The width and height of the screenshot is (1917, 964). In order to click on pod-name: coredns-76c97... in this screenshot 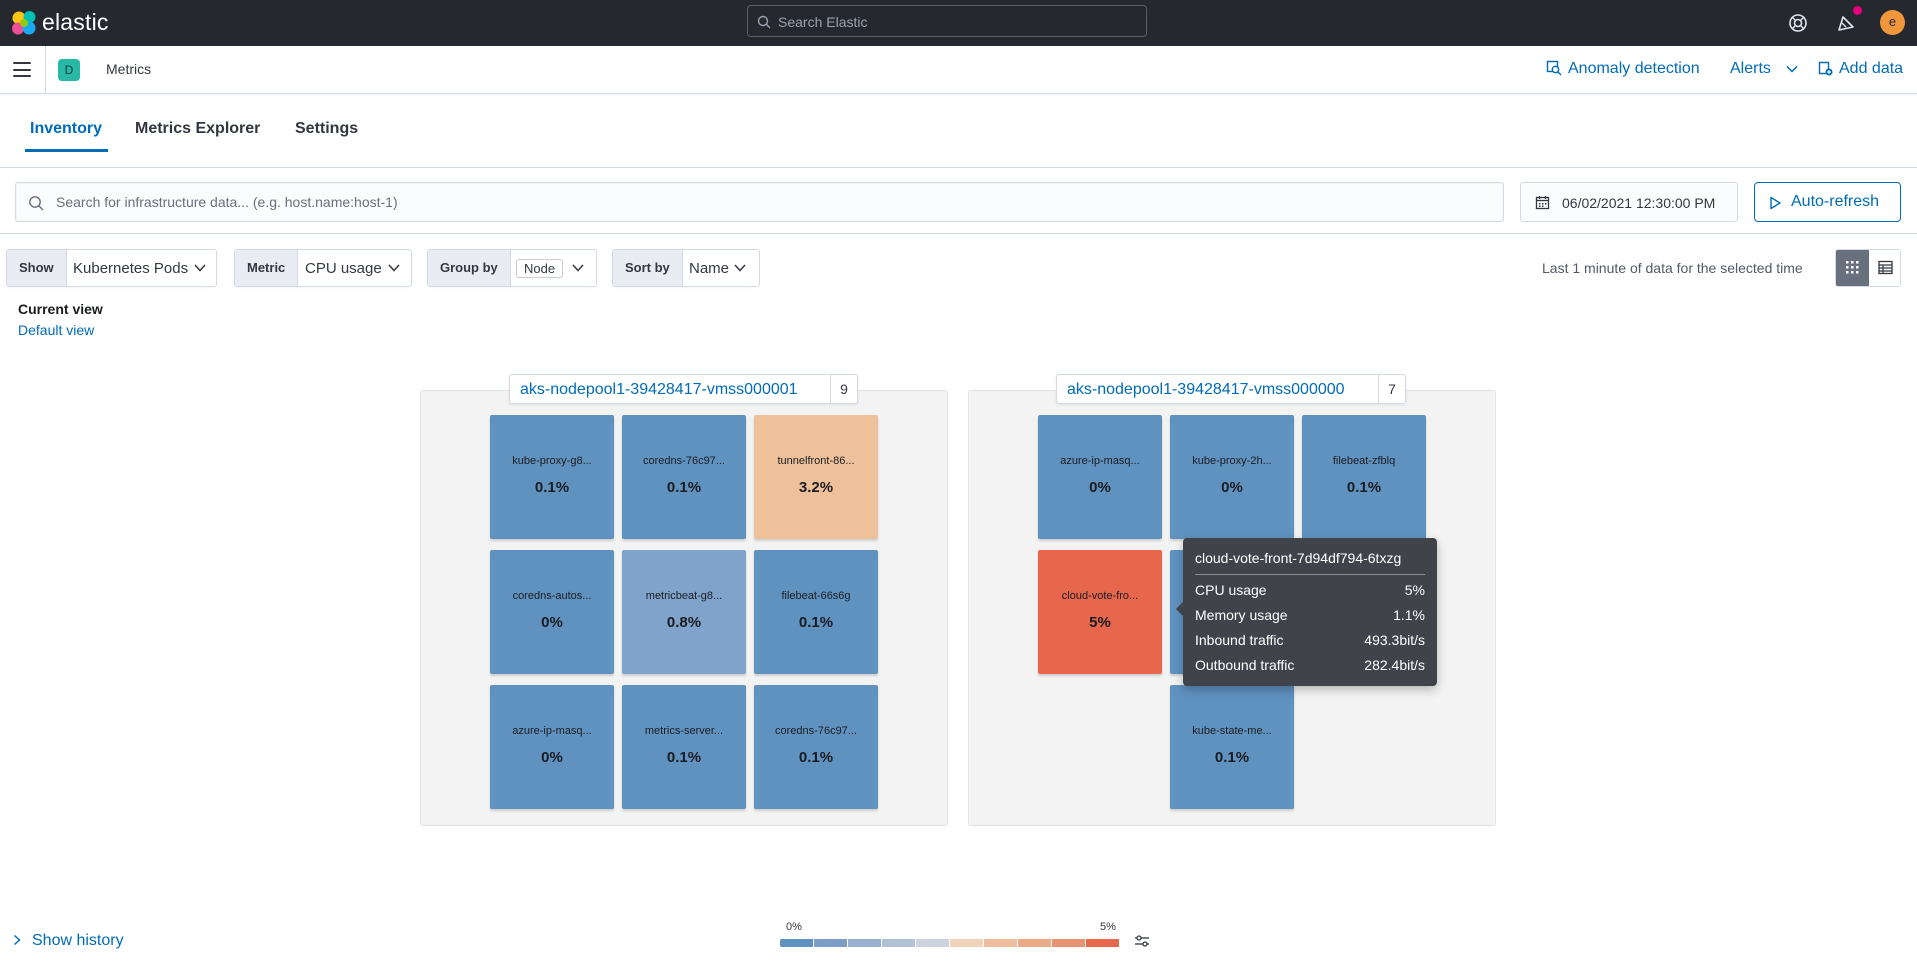, I will do `click(816, 731)`.